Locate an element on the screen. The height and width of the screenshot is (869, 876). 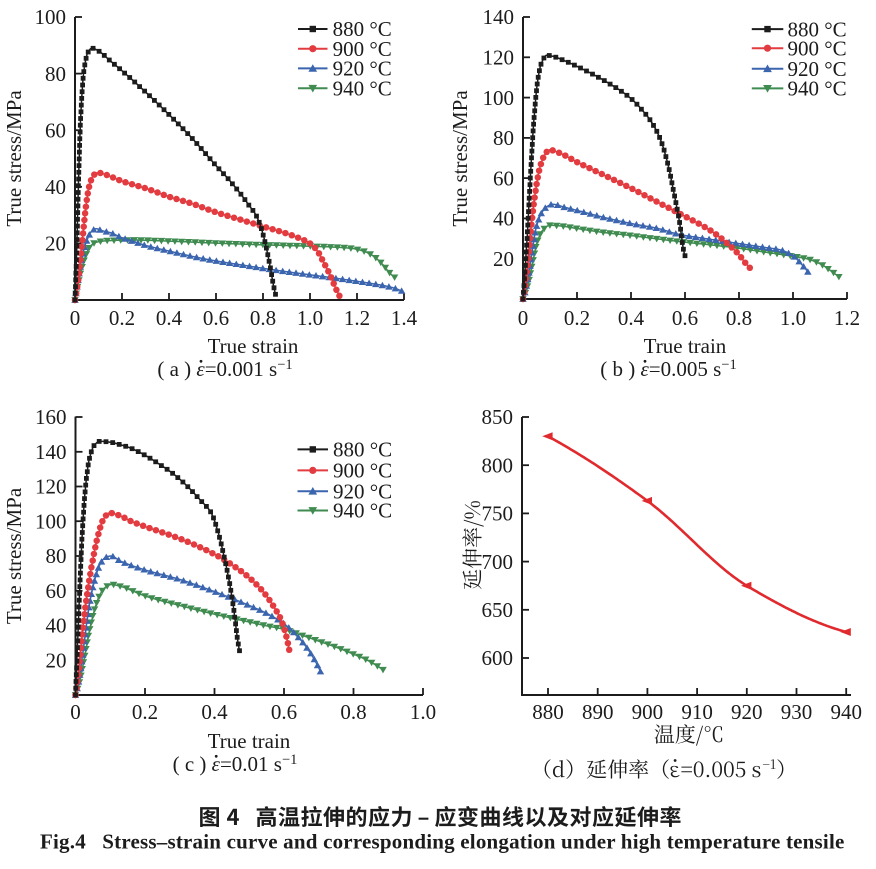
svg-text: 850 is located at coordinates (498, 417).